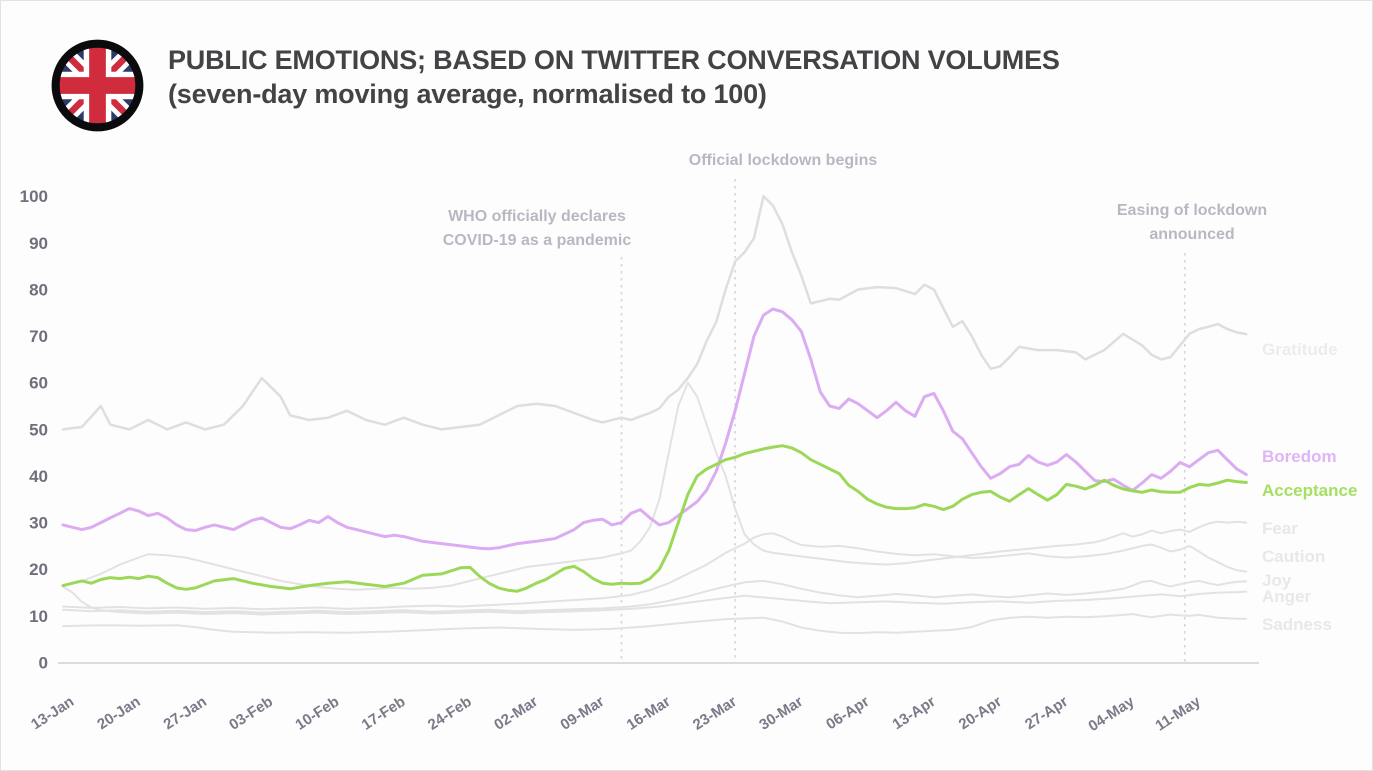  I want to click on x-axis-tick-label: 20-Apr, so click(980, 713).